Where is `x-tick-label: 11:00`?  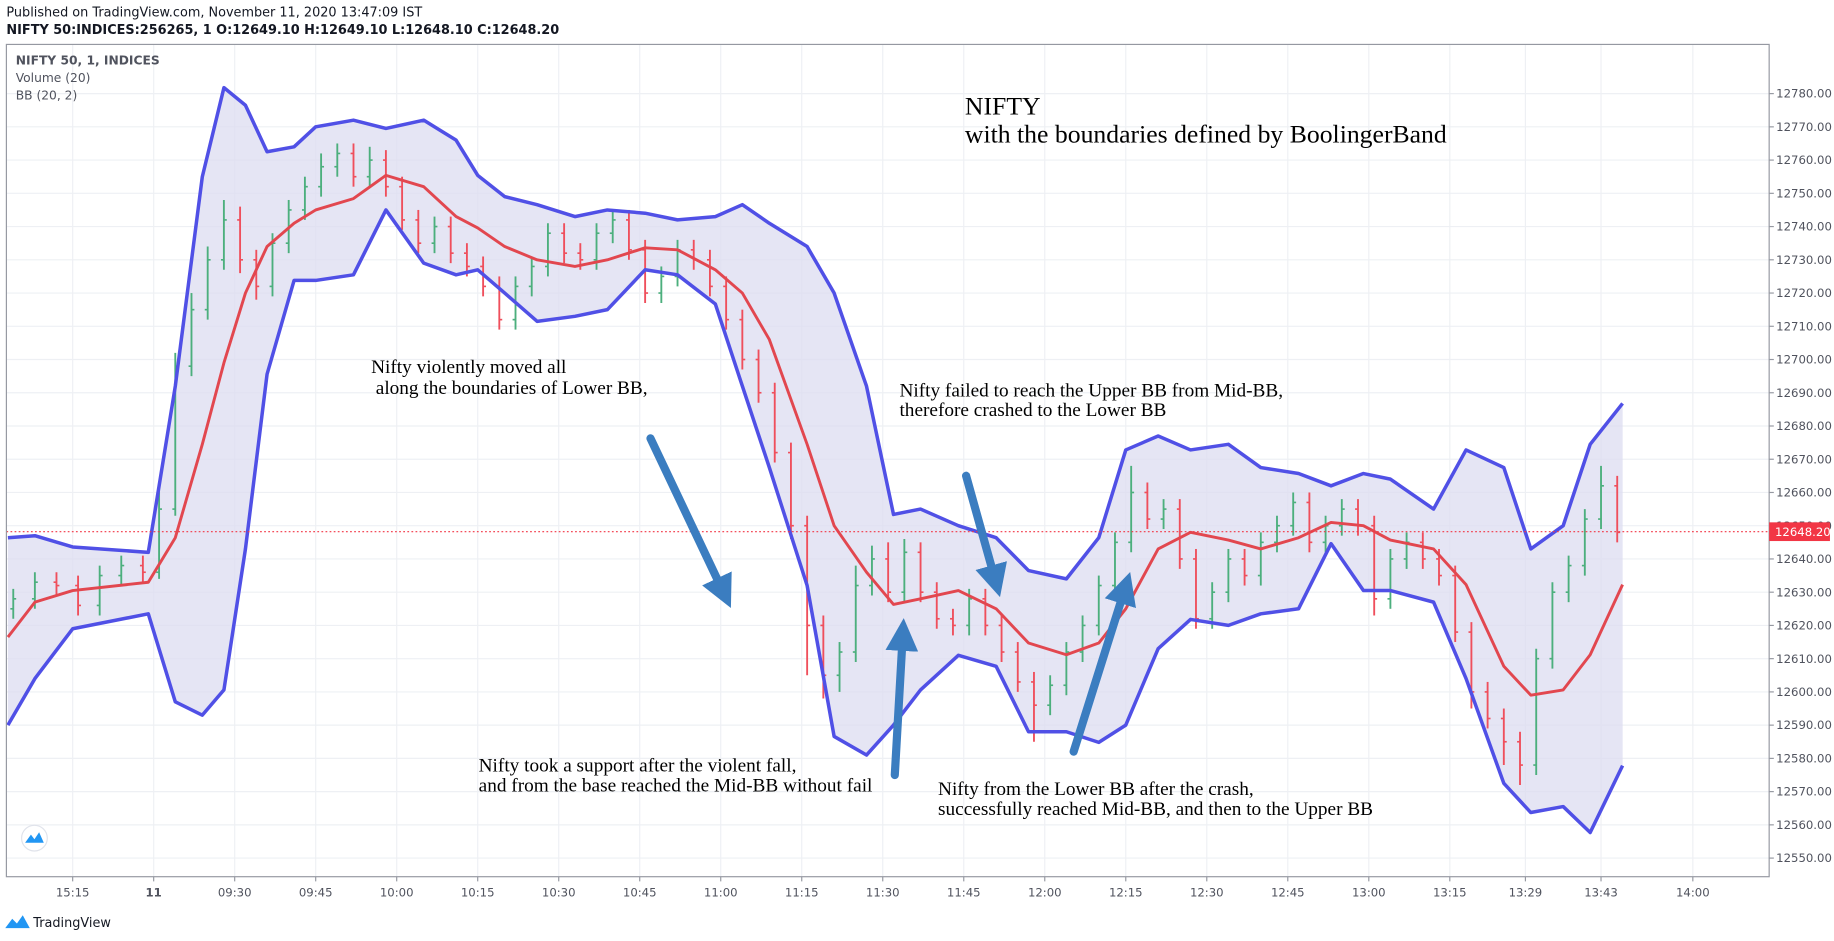
x-tick-label: 11:00 is located at coordinates (721, 893).